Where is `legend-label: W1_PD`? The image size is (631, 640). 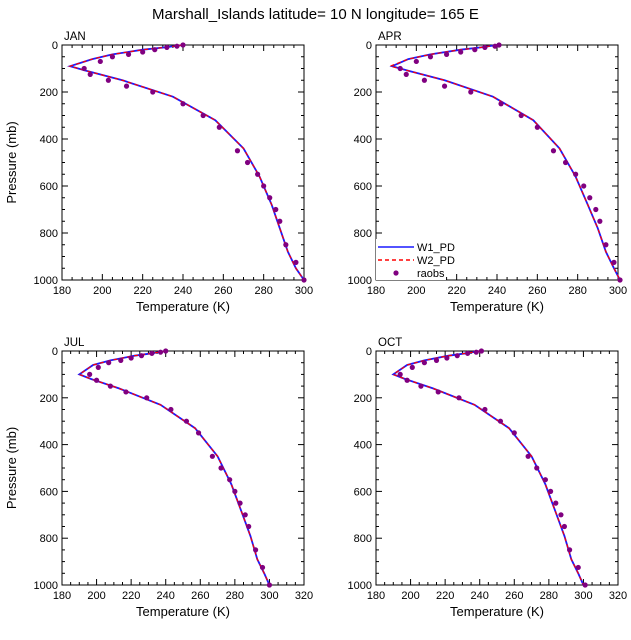
legend-label: W1_PD is located at coordinates (436, 248).